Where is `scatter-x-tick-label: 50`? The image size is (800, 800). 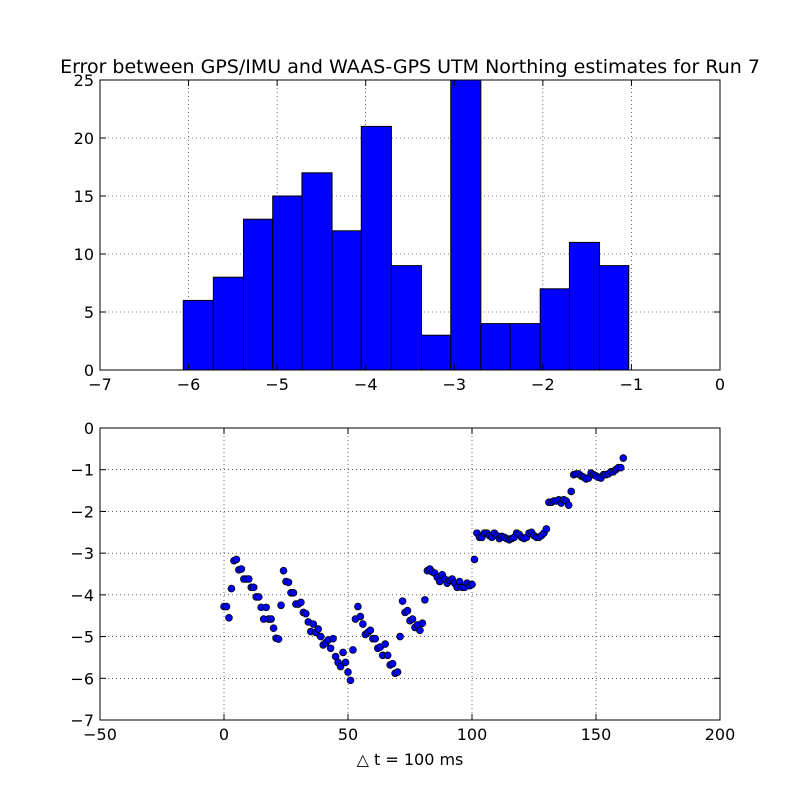
scatter-x-tick-label: 50 is located at coordinates (348, 734).